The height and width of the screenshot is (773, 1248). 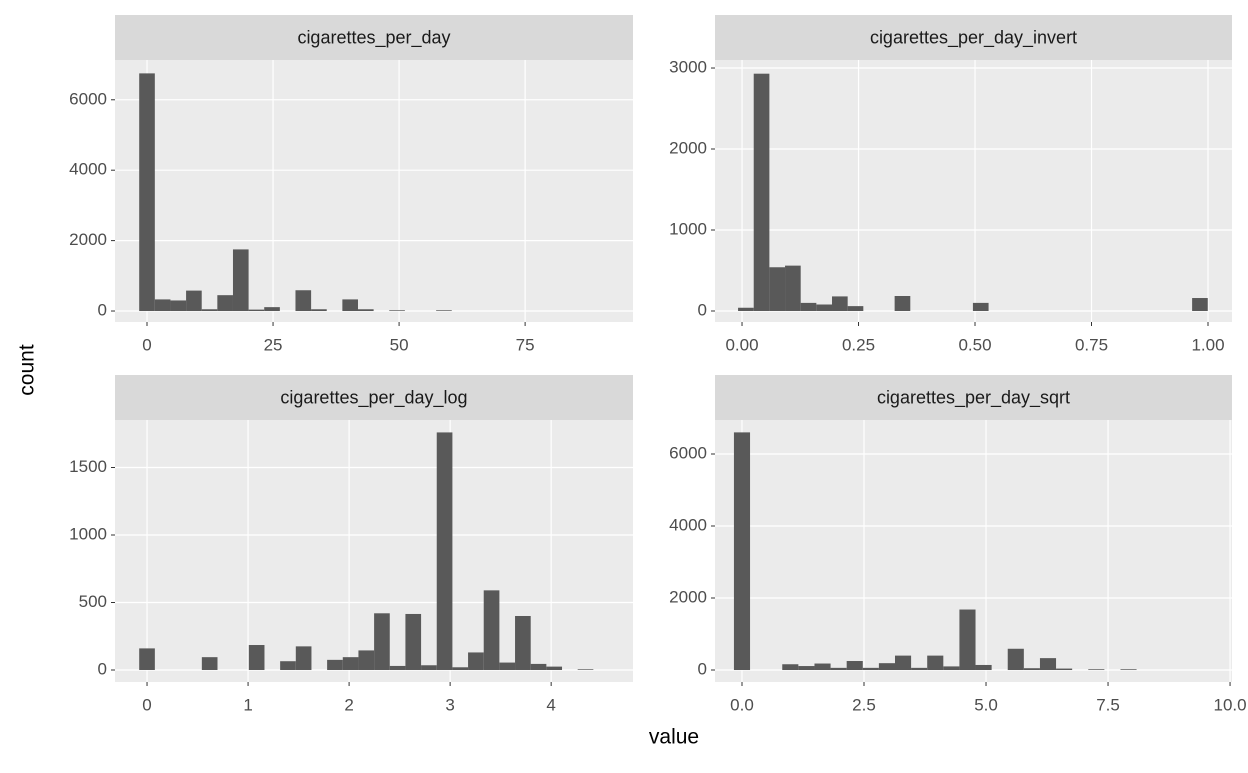 What do you see at coordinates (88, 466) in the screenshot?
I see `y-tick-label: 1500` at bounding box center [88, 466].